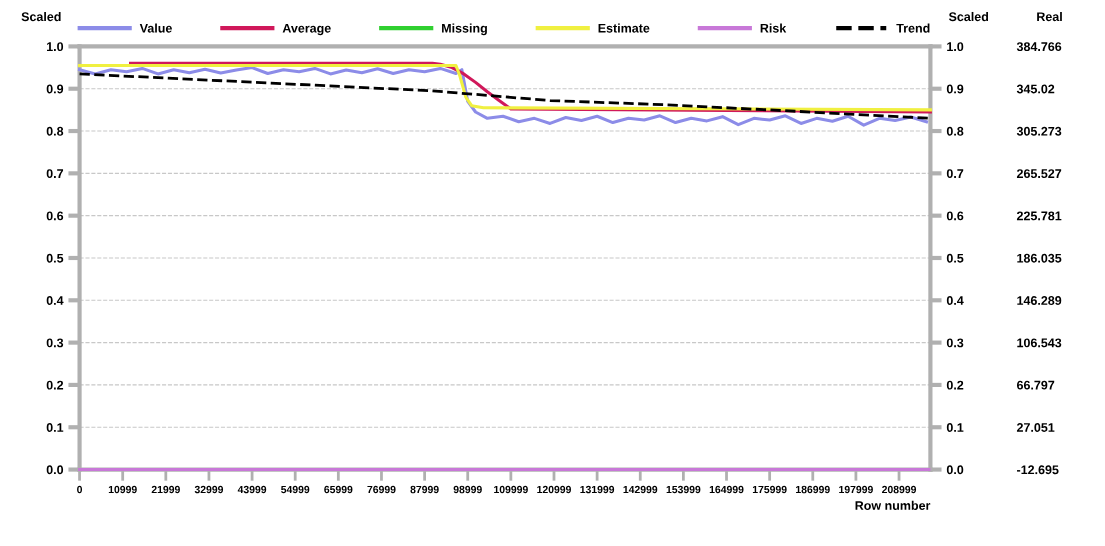 This screenshot has height=546, width=1105. Describe the element at coordinates (165, 489) in the screenshot. I see `x-tick-label: 21999` at that location.